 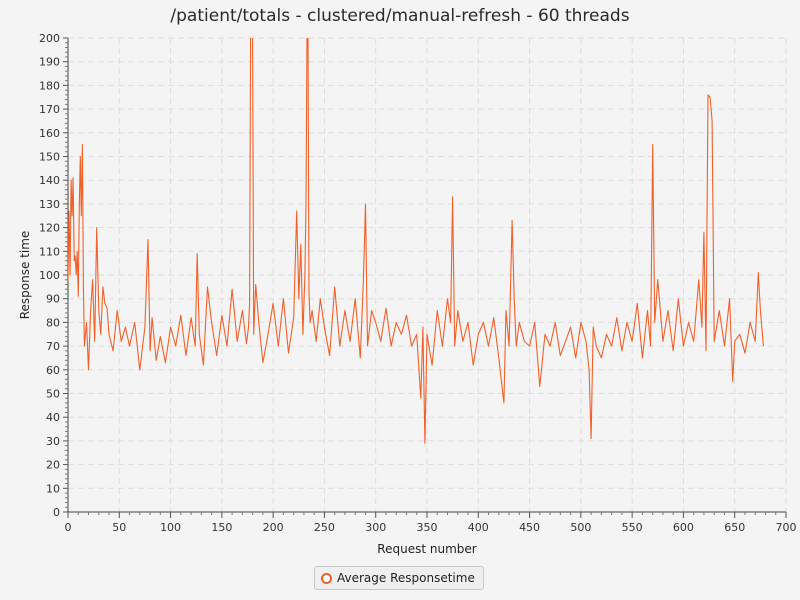 I want to click on y-tick-label: 180, so click(x=49, y=85).